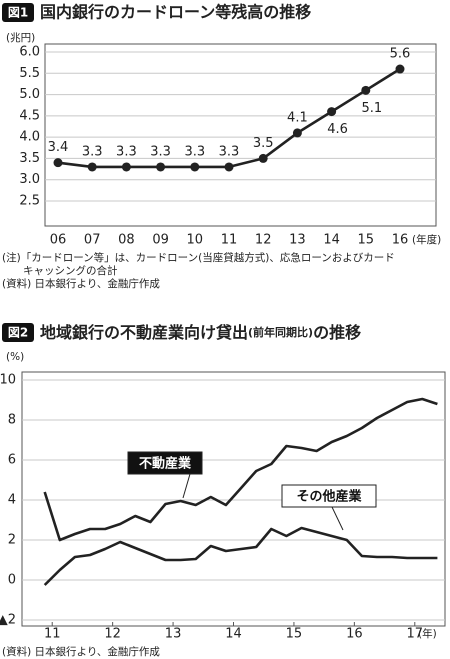  I want to click on y-unit: (%), so click(15, 357).